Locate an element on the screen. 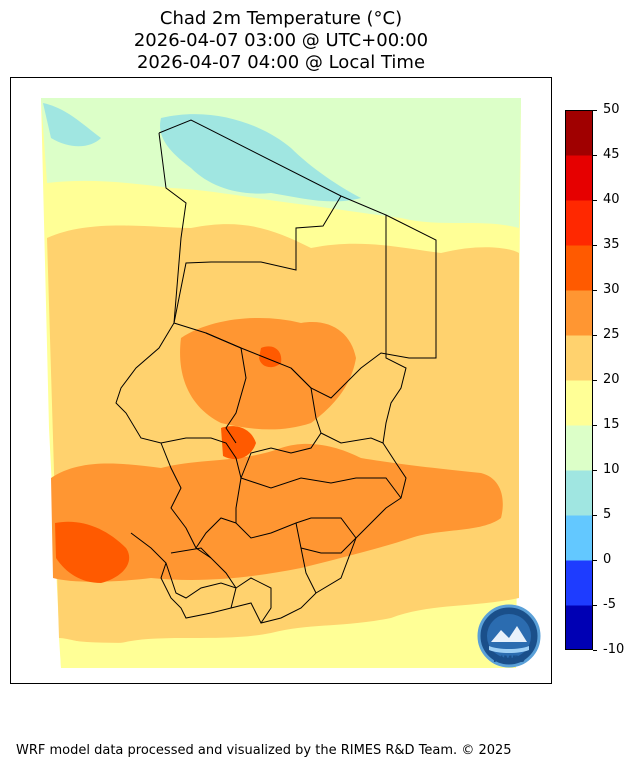 The image size is (634, 769). colorbar-tick-label: 5 is located at coordinates (607, 514).